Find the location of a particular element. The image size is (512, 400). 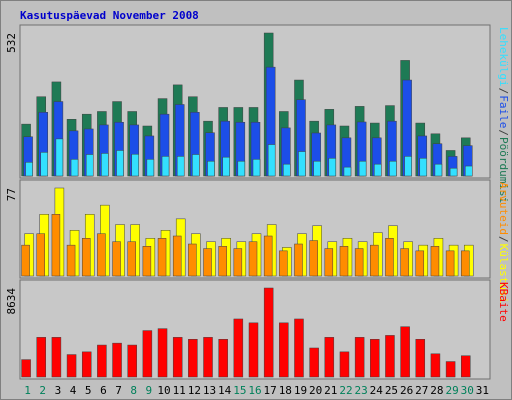

x-tick-label: 11 is located at coordinates (179, 390).